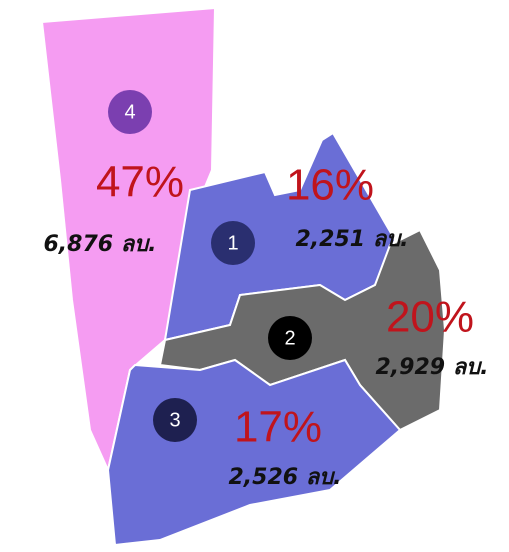 The image size is (509, 552). What do you see at coordinates (278, 427) in the screenshot?
I see `region-percent: 17%` at bounding box center [278, 427].